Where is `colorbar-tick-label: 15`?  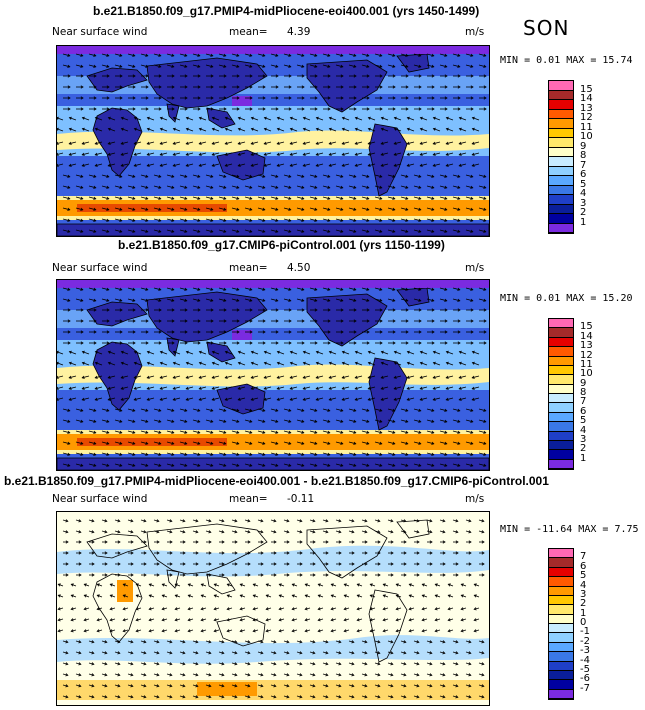
colorbar-tick-label: 15 is located at coordinates (586, 327).